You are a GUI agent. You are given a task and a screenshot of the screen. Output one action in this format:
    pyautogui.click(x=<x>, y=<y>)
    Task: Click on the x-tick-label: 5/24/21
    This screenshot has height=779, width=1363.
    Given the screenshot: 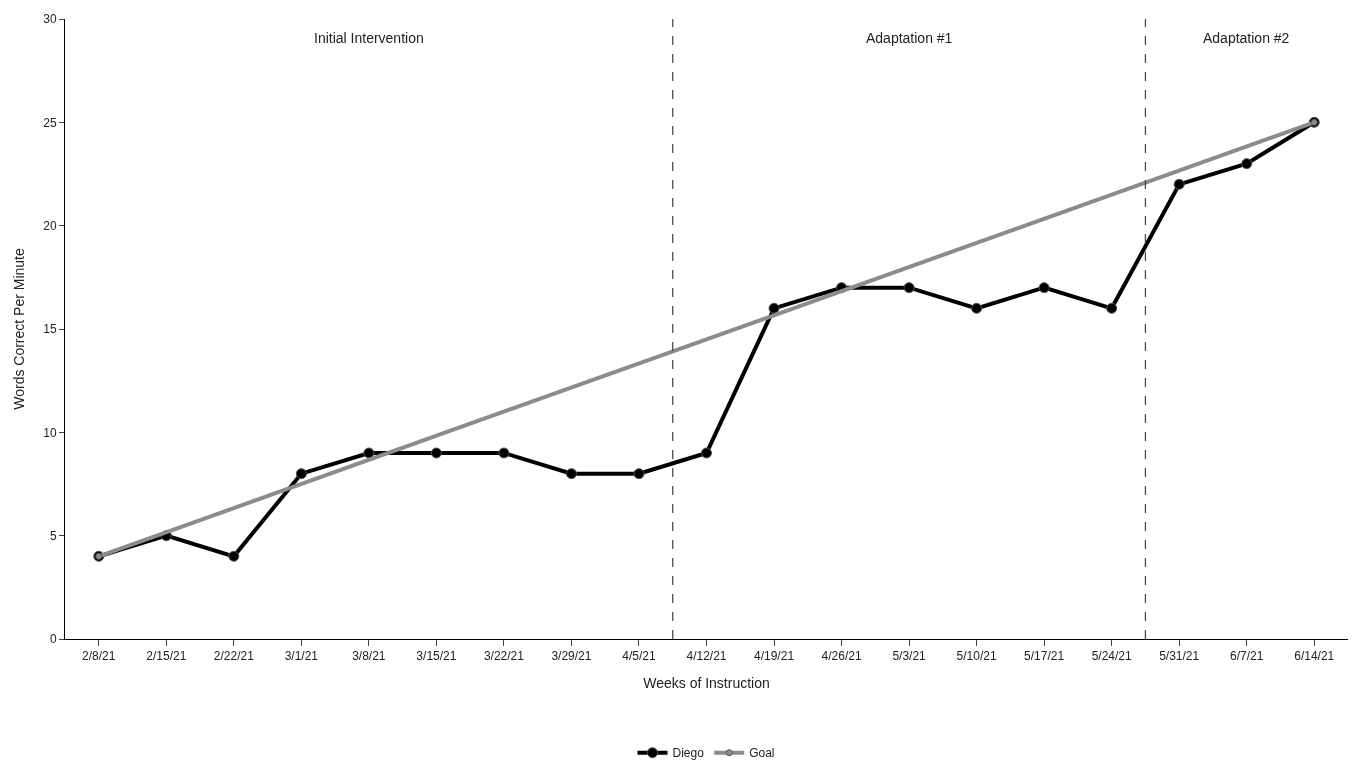 What is the action you would take?
    pyautogui.click(x=1111, y=656)
    